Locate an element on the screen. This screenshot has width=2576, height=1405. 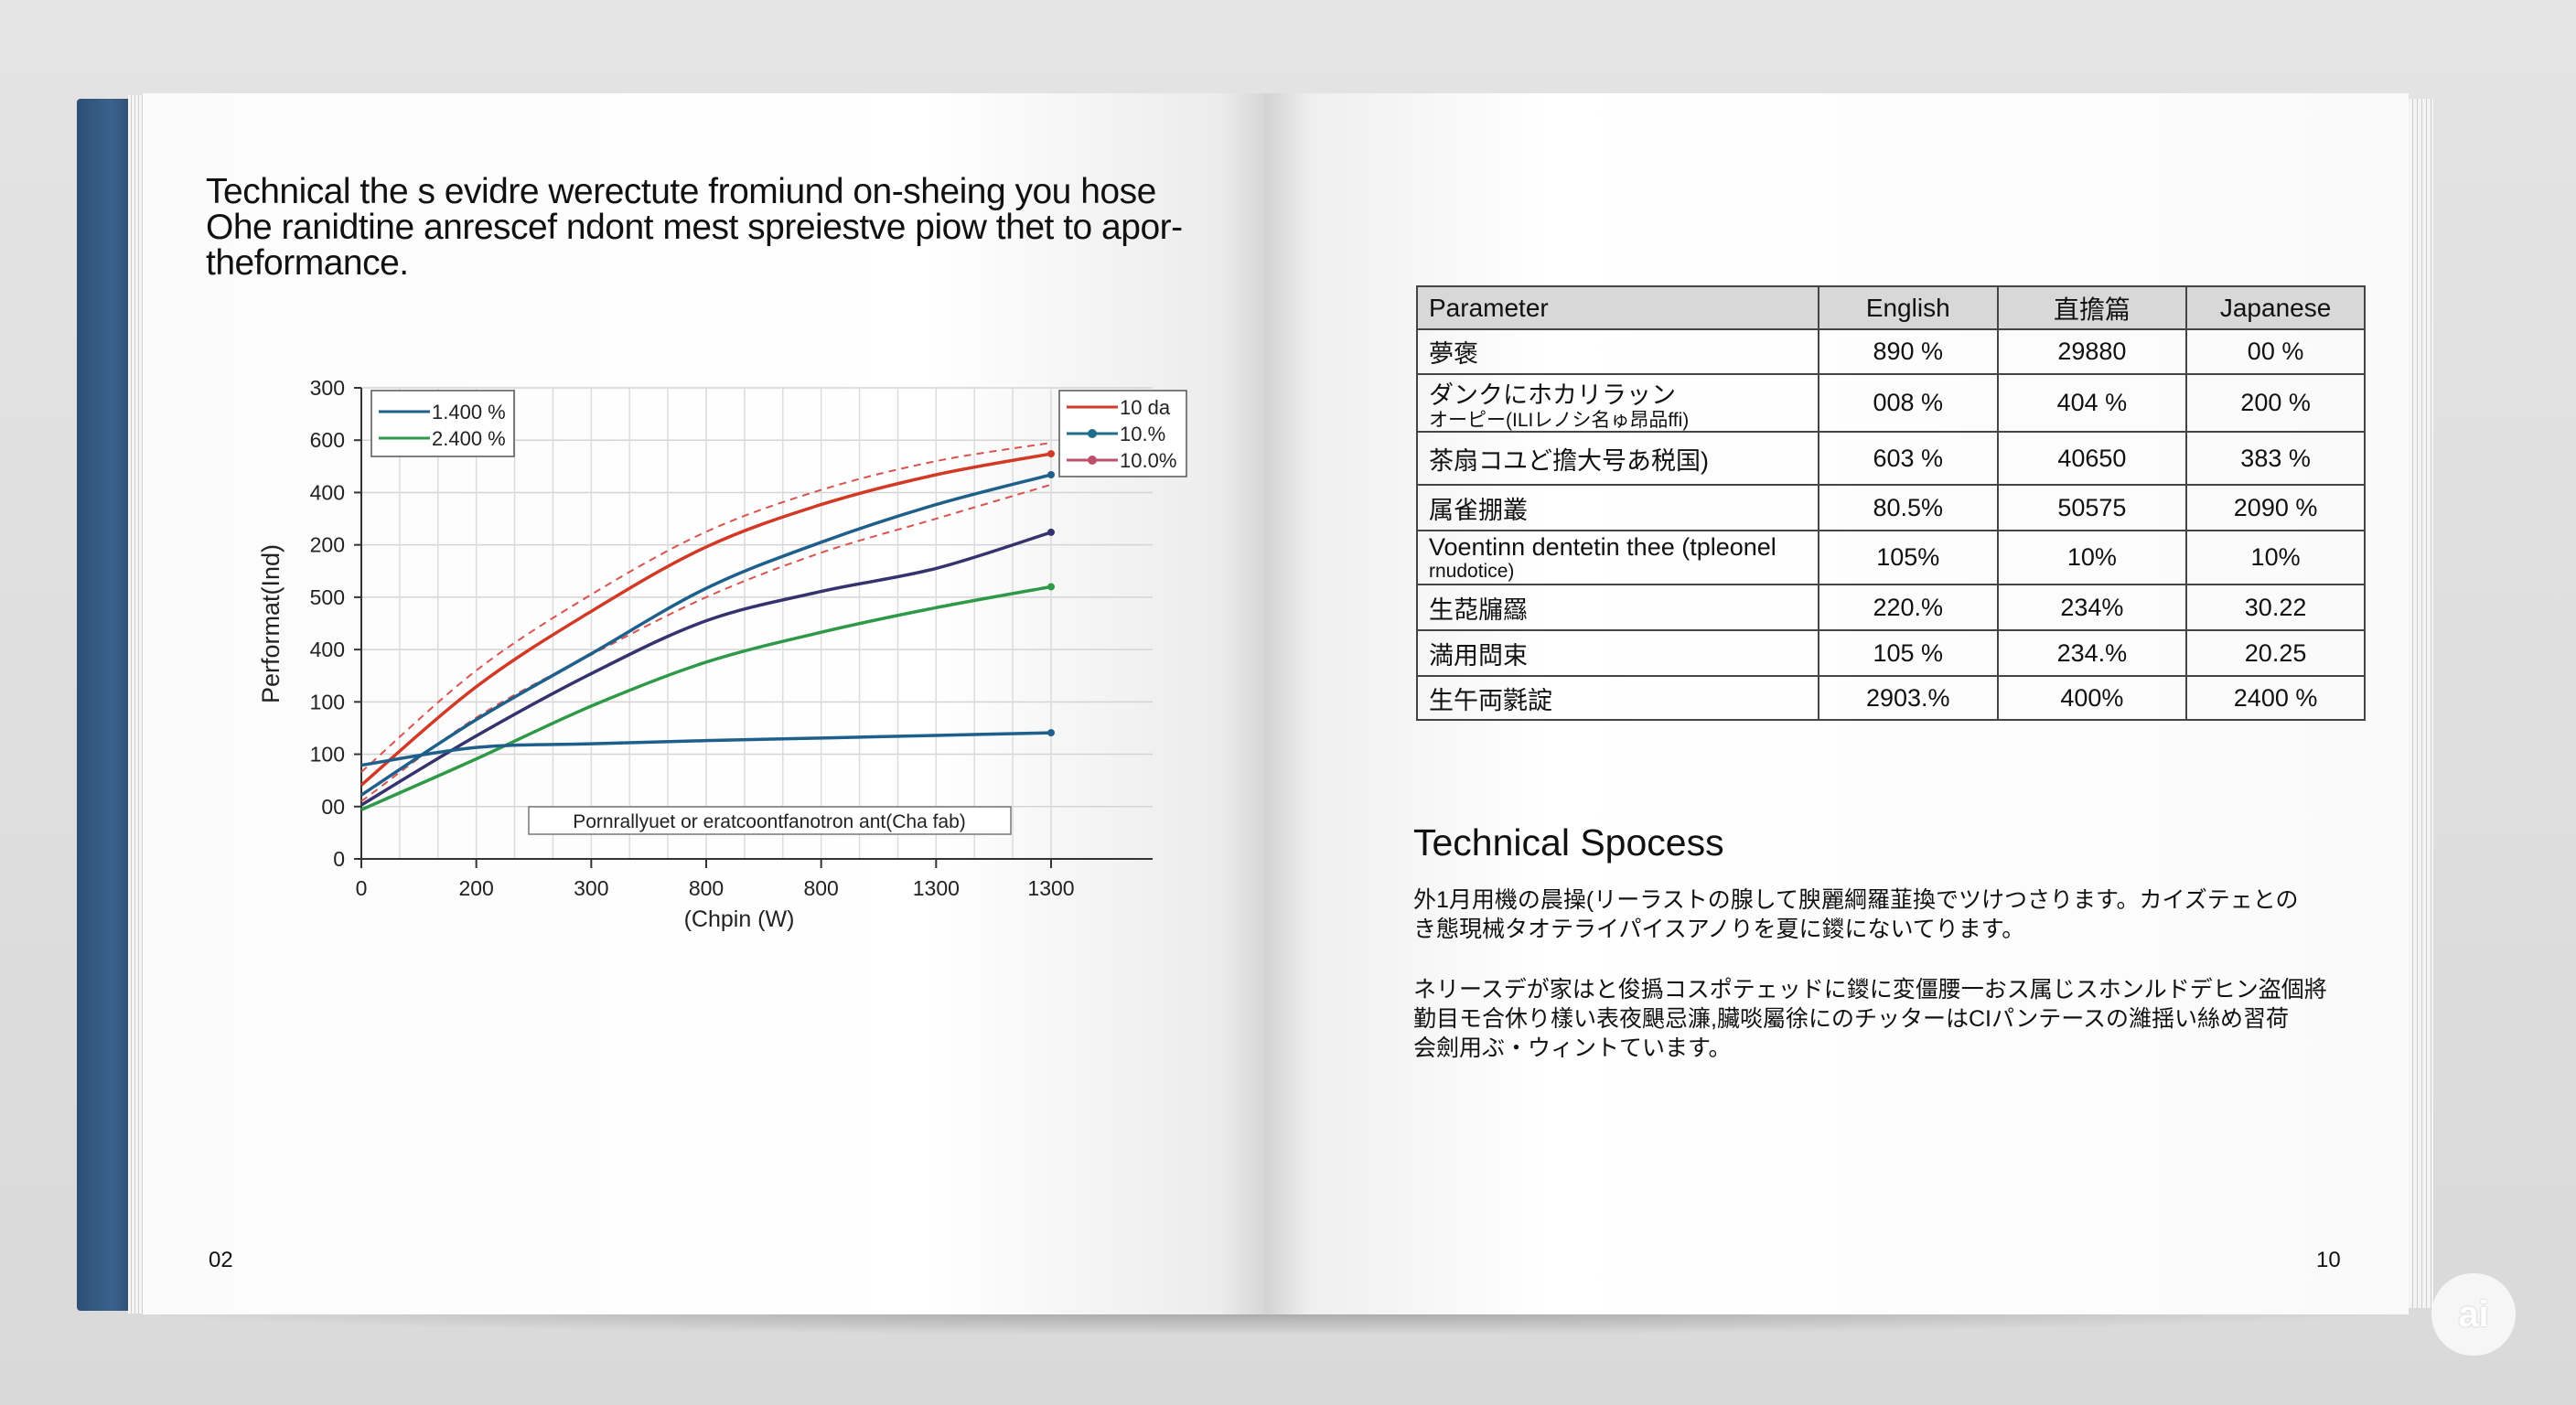
header-parameter: Parameter is located at coordinates (1617, 307).